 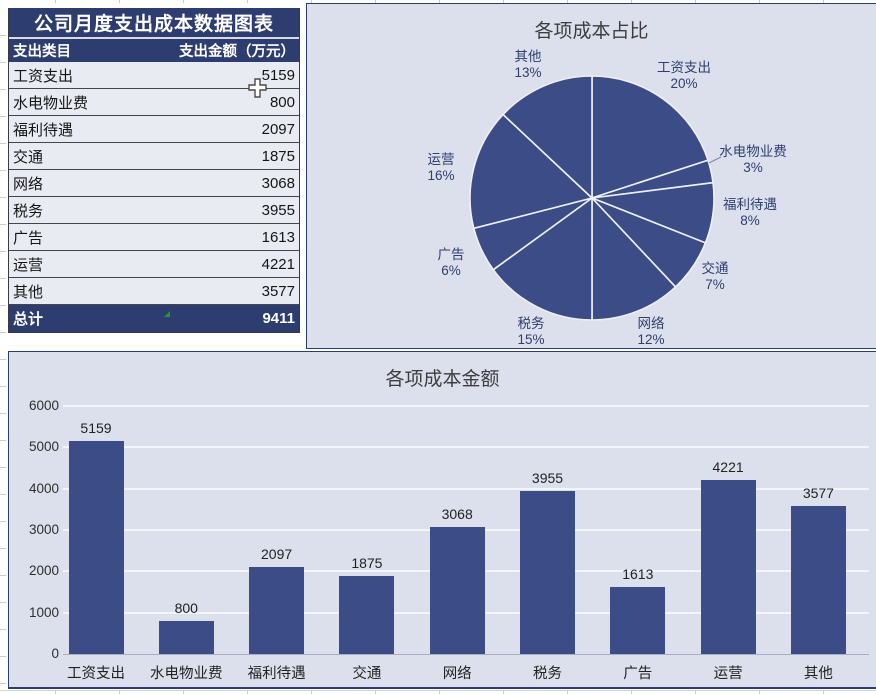 What do you see at coordinates (28, 292) in the screenshot?
I see `expense-category-cell: 其他` at bounding box center [28, 292].